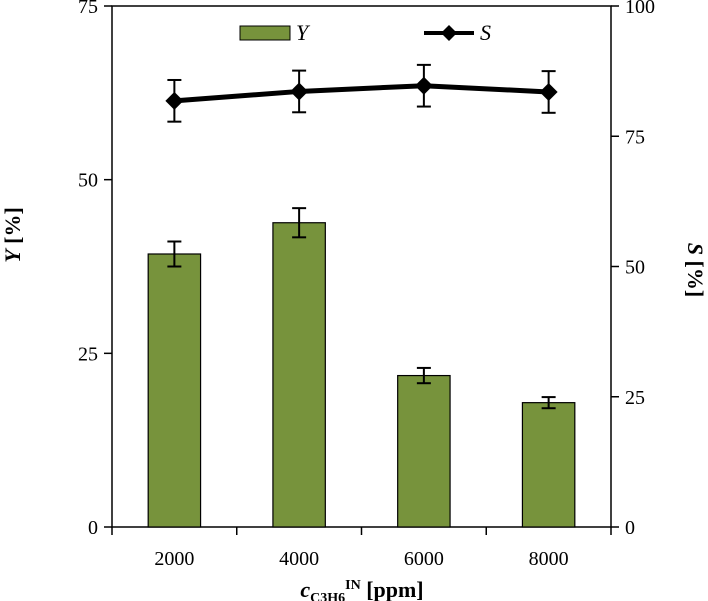 The height and width of the screenshot is (601, 708). I want to click on left-axis-title: Y [%], so click(12, 235).